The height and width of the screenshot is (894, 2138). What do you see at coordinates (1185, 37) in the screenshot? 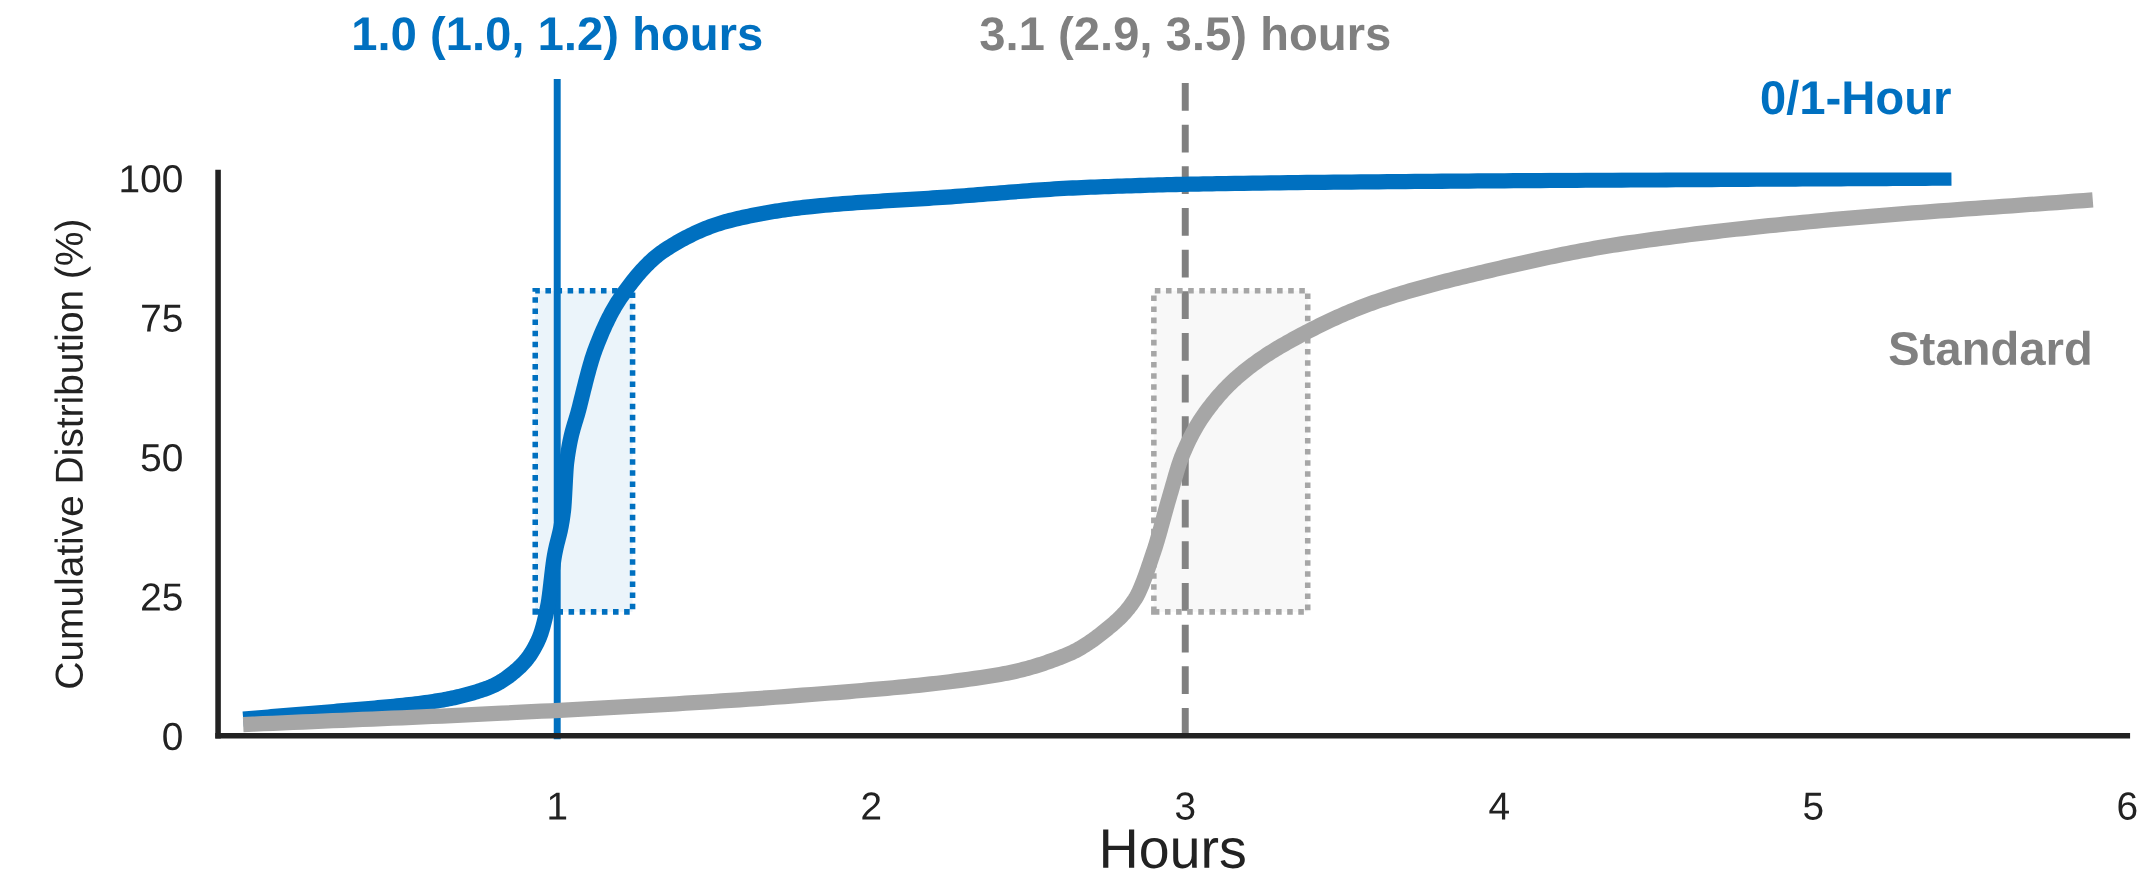
I see `ref-line-label: 3.1 (2.9, 3.5) hours` at bounding box center [1185, 37].